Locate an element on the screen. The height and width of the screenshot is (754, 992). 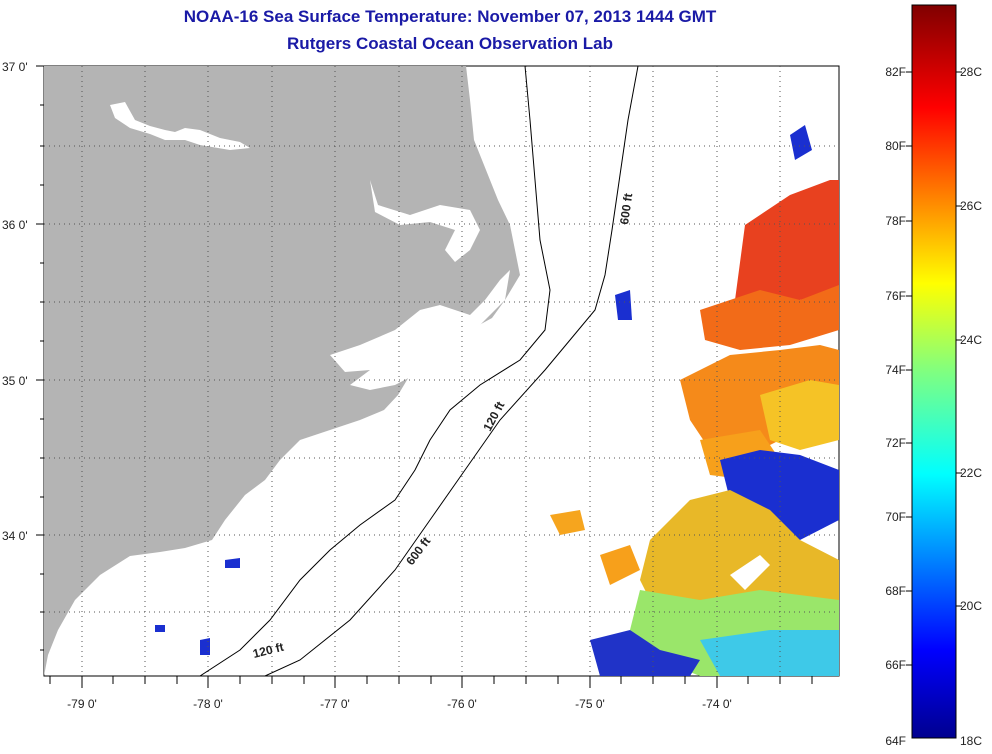
colorbar-f-label: 76F is located at coordinates (895, 296).